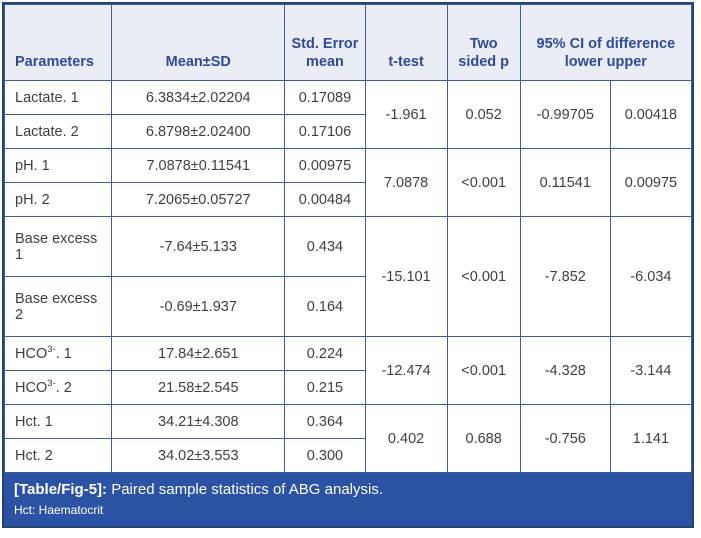  What do you see at coordinates (198, 199) in the screenshot?
I see `mean-sd-cell: 7.2065±0.05727` at bounding box center [198, 199].